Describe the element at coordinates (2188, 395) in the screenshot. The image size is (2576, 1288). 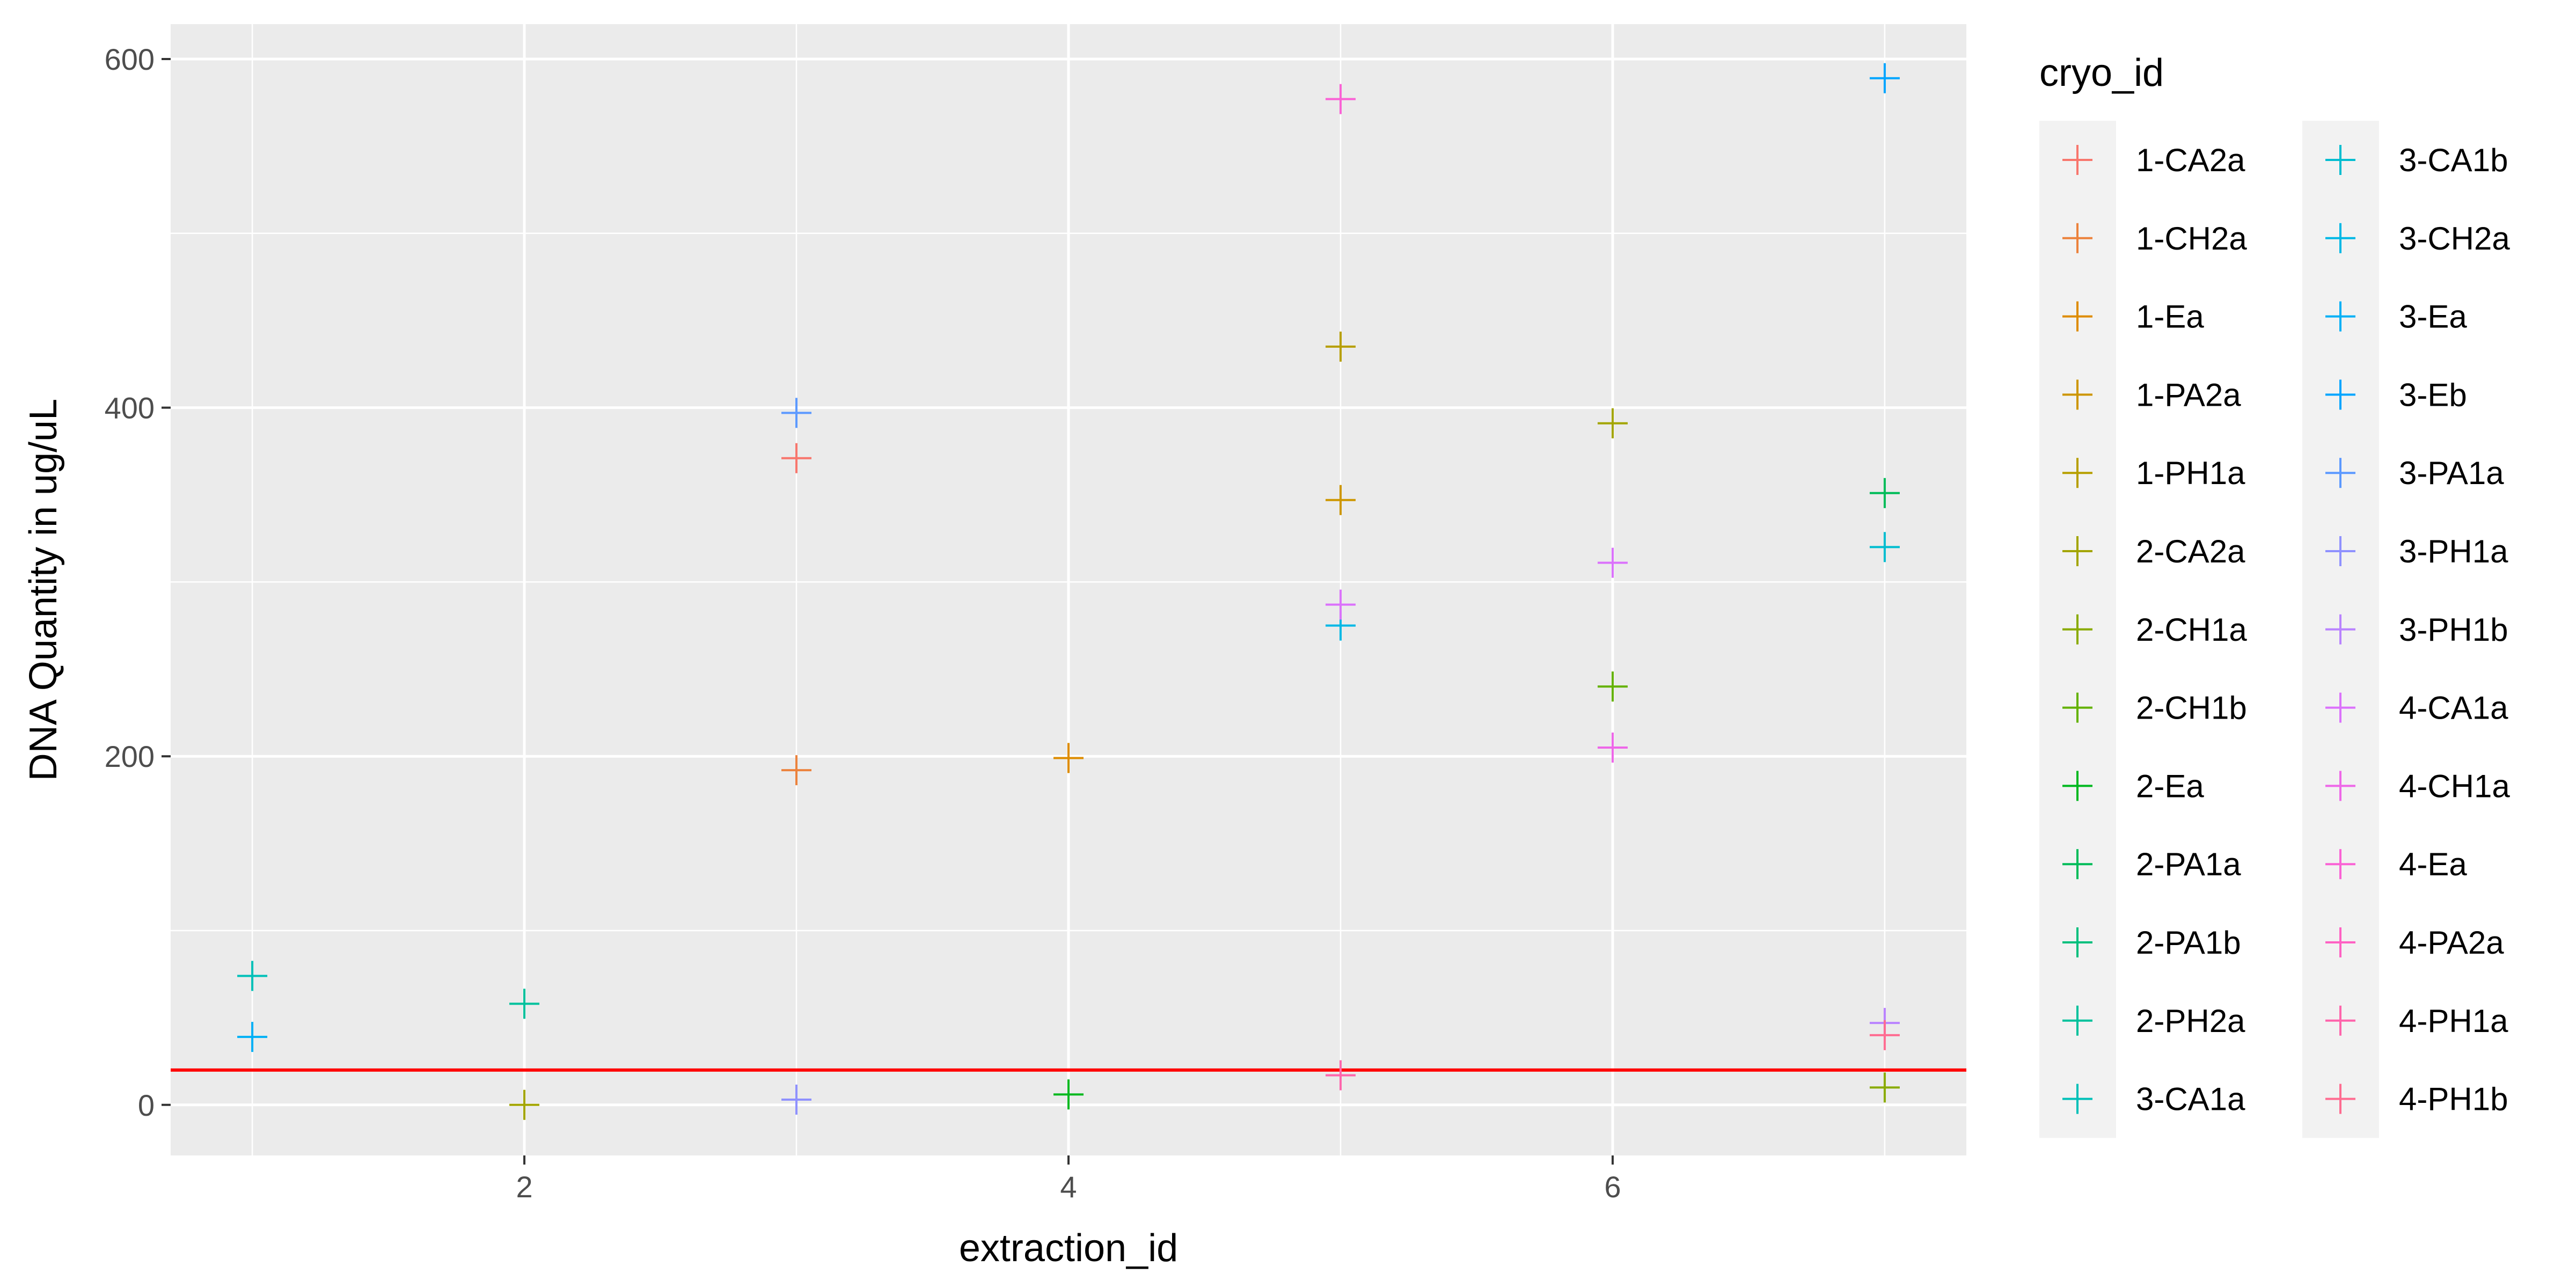
I see `legend-label: 1-PA2a` at that location.